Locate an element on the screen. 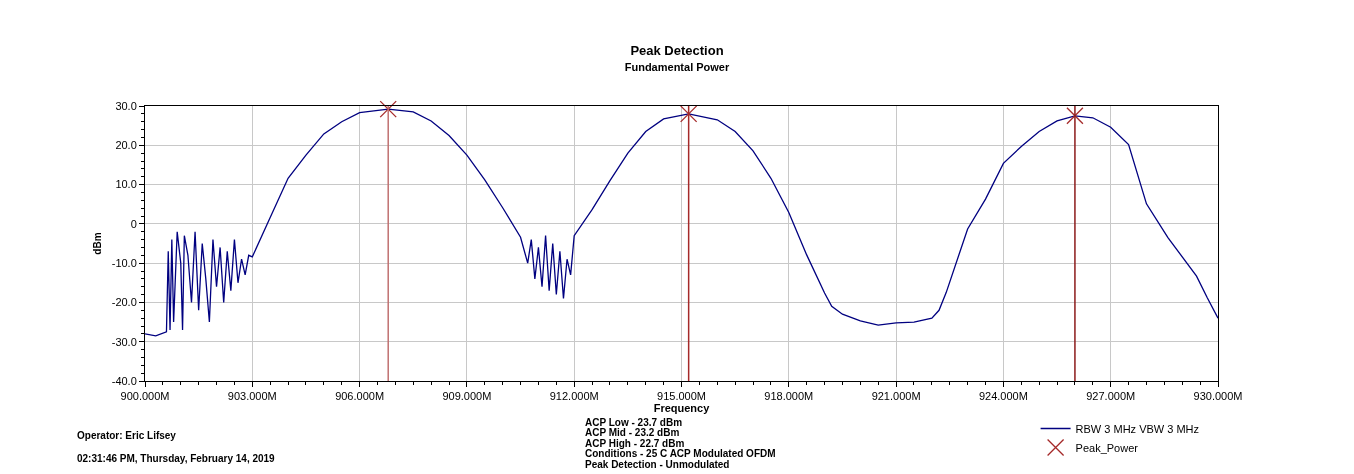 This screenshot has width=1354, height=474. y-tick-label: 30.0 is located at coordinates (126, 105).